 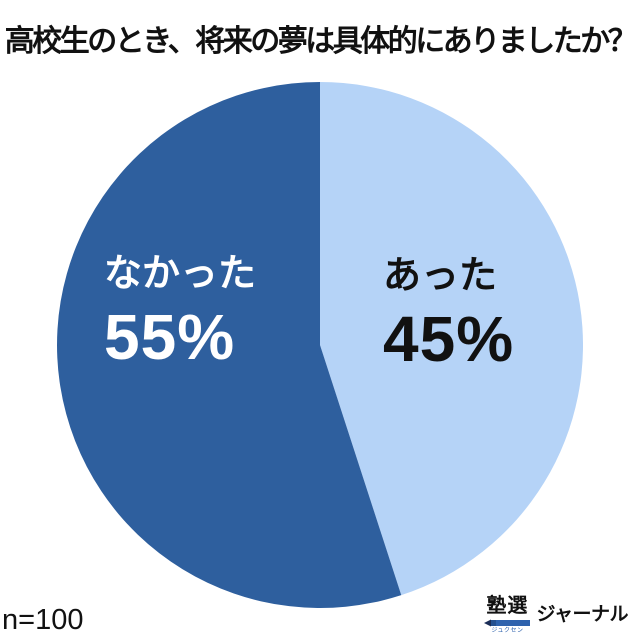 I want to click on slice-label-group-dark: なかった 55%, so click(x=180, y=312).